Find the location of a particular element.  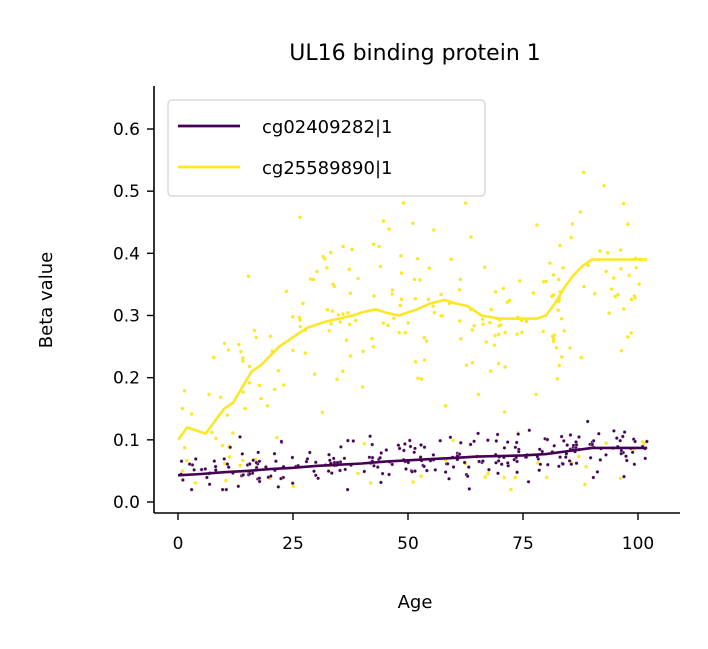

legend-label-series-1: cg02409282|1 is located at coordinates (327, 127).